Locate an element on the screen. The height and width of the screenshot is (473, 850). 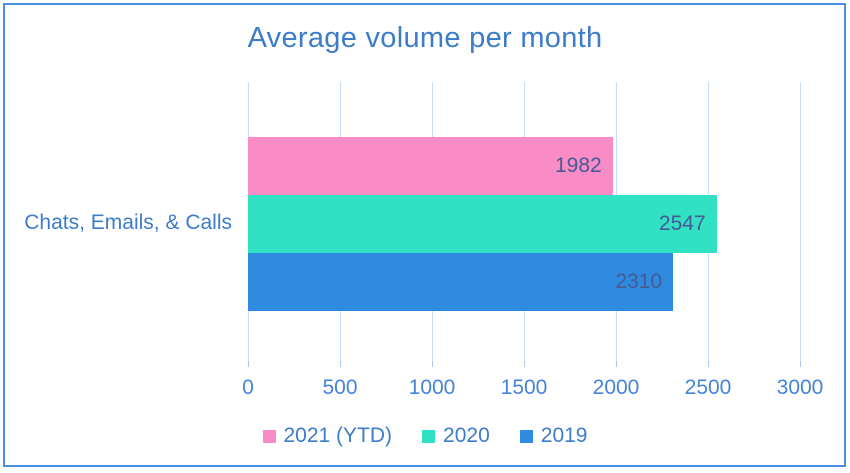
x-axis-tick-label: 3000 is located at coordinates (800, 387).